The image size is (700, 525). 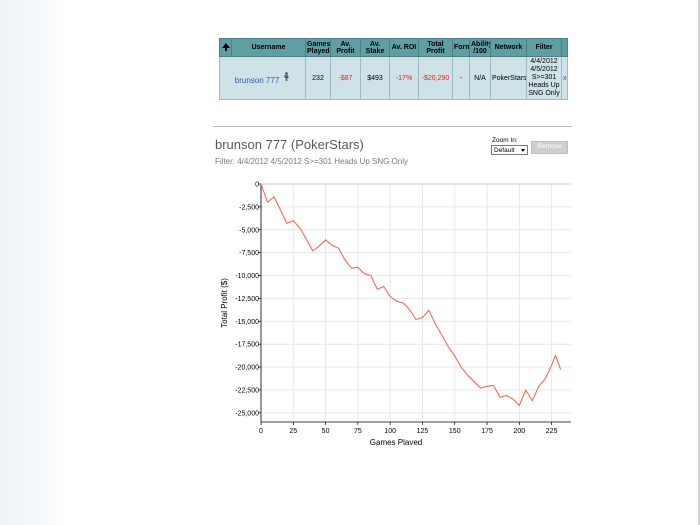 I want to click on av-stake-column-header: Av. Stake, so click(x=375, y=47).